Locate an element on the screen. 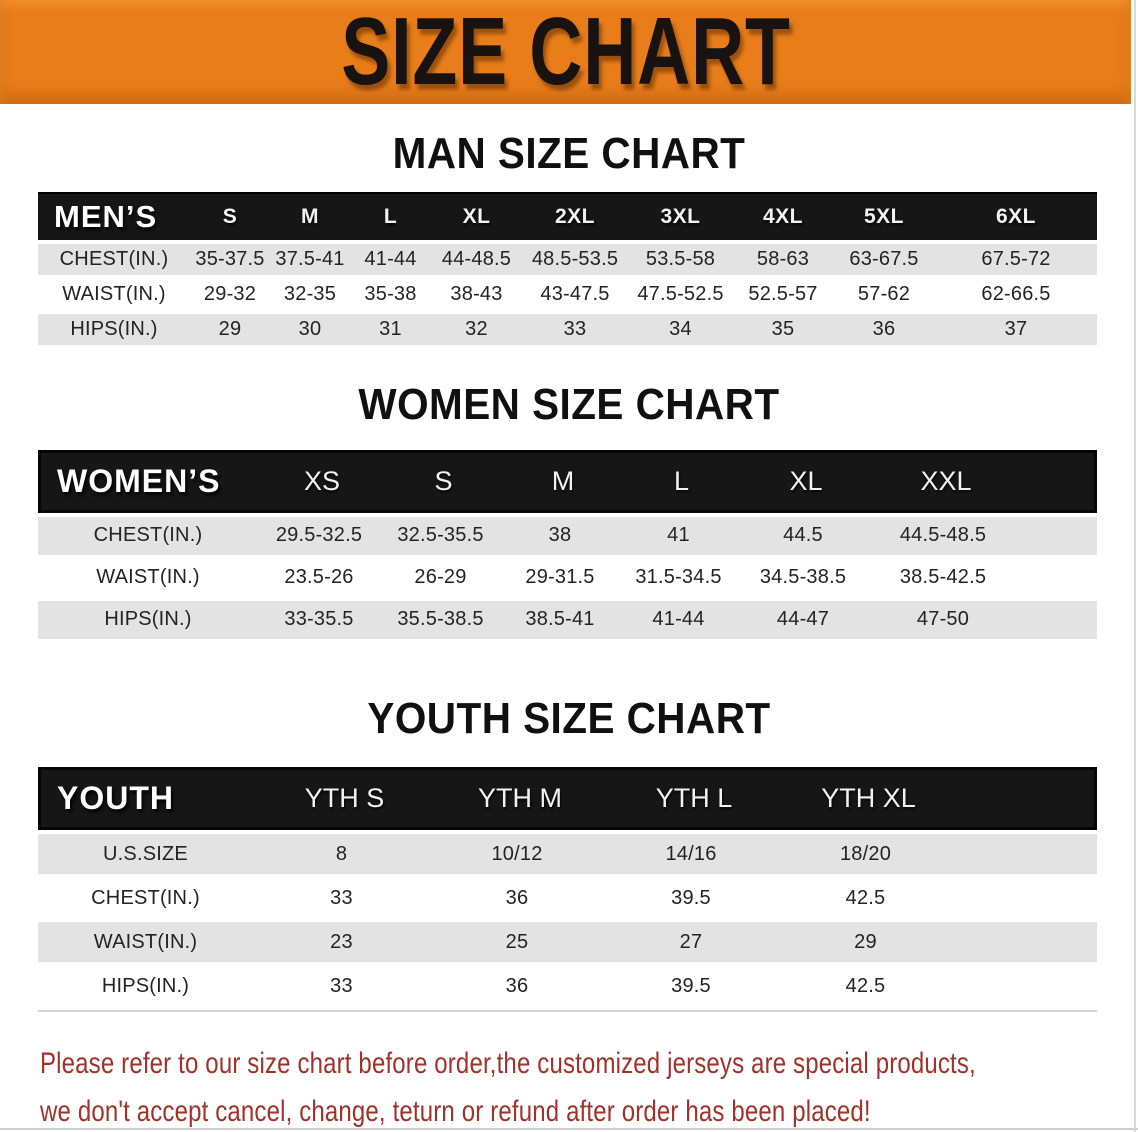  value-cell: 43-47.5 is located at coordinates (575, 294).